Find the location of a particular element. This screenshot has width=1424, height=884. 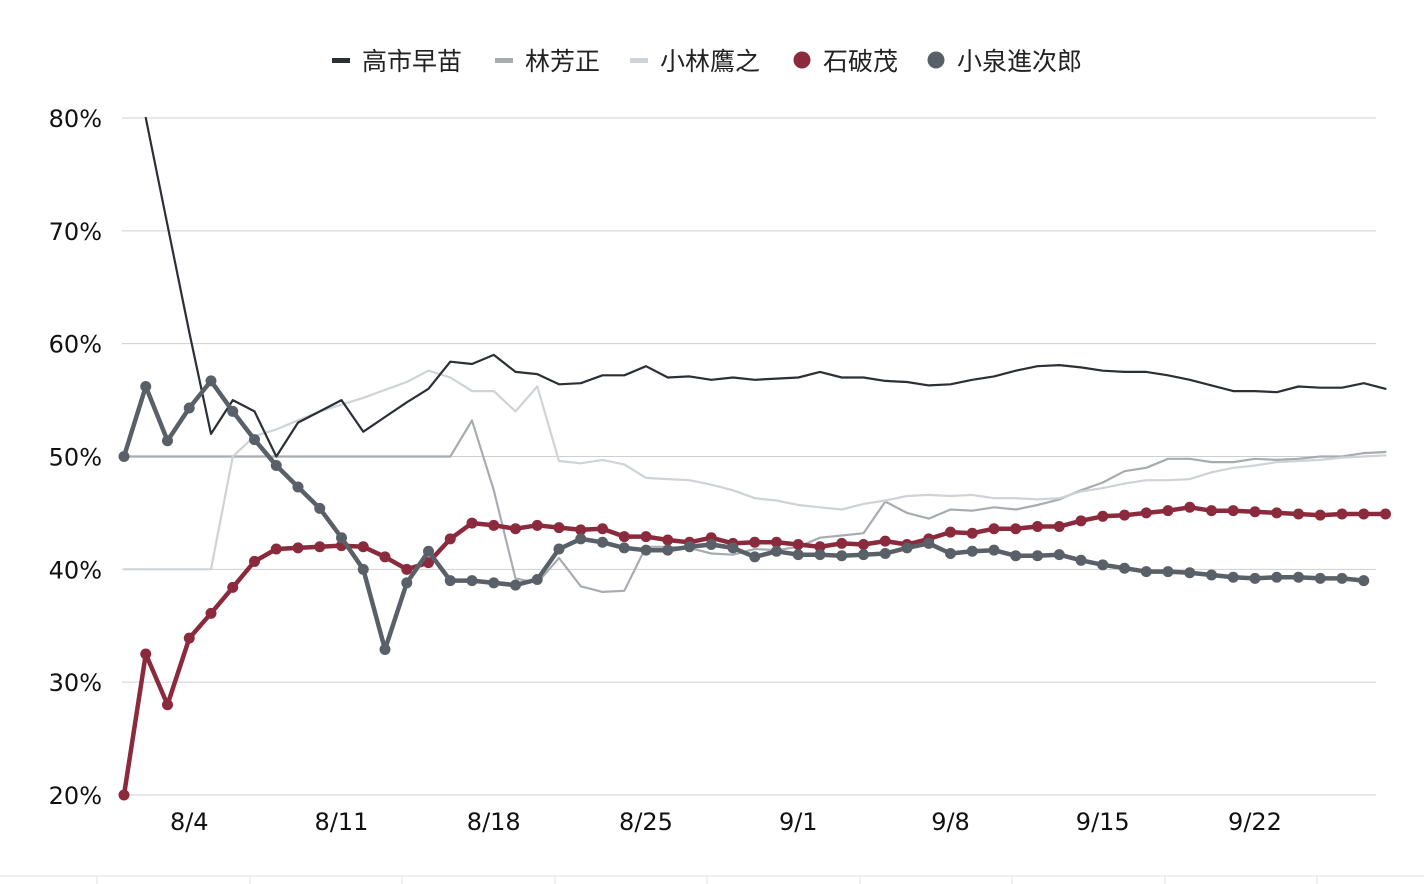

legend-label: 石破茂 is located at coordinates (860, 61).